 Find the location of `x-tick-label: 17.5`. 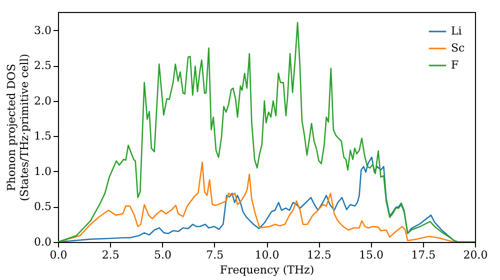

x-tick-label: 17.5 is located at coordinates (423, 255).